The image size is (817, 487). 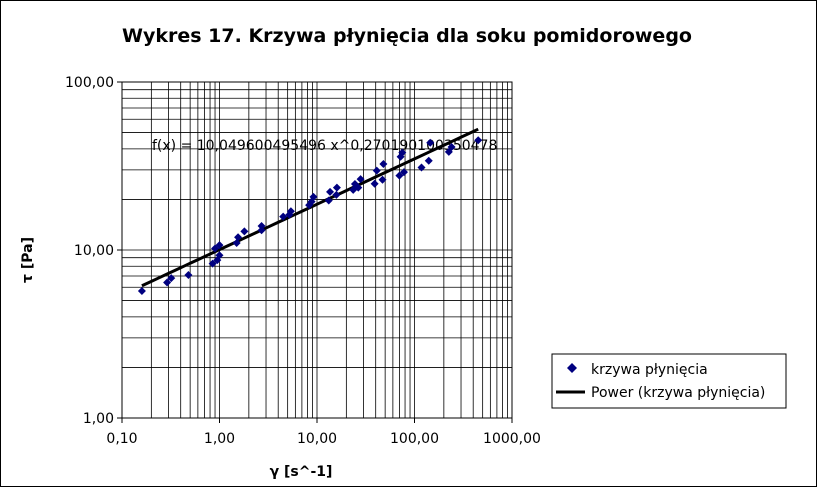 I want to click on x-tick-label: 1000,00, so click(x=512, y=439).